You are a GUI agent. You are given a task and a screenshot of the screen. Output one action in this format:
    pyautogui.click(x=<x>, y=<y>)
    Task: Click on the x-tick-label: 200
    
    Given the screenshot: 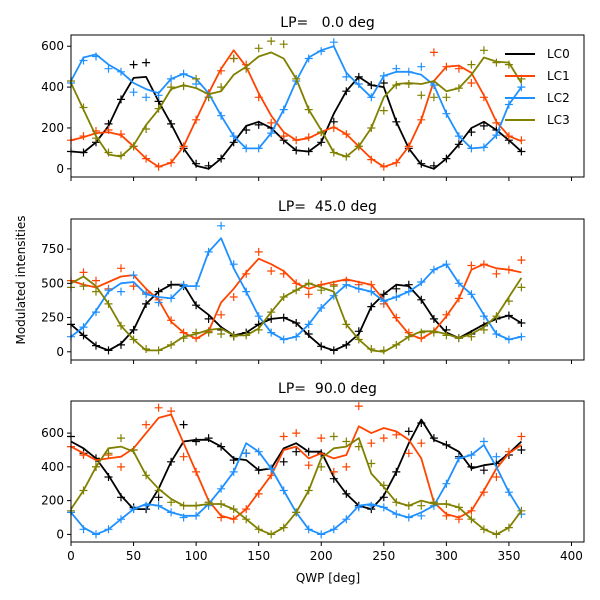 What is the action you would take?
    pyautogui.click(x=321, y=556)
    